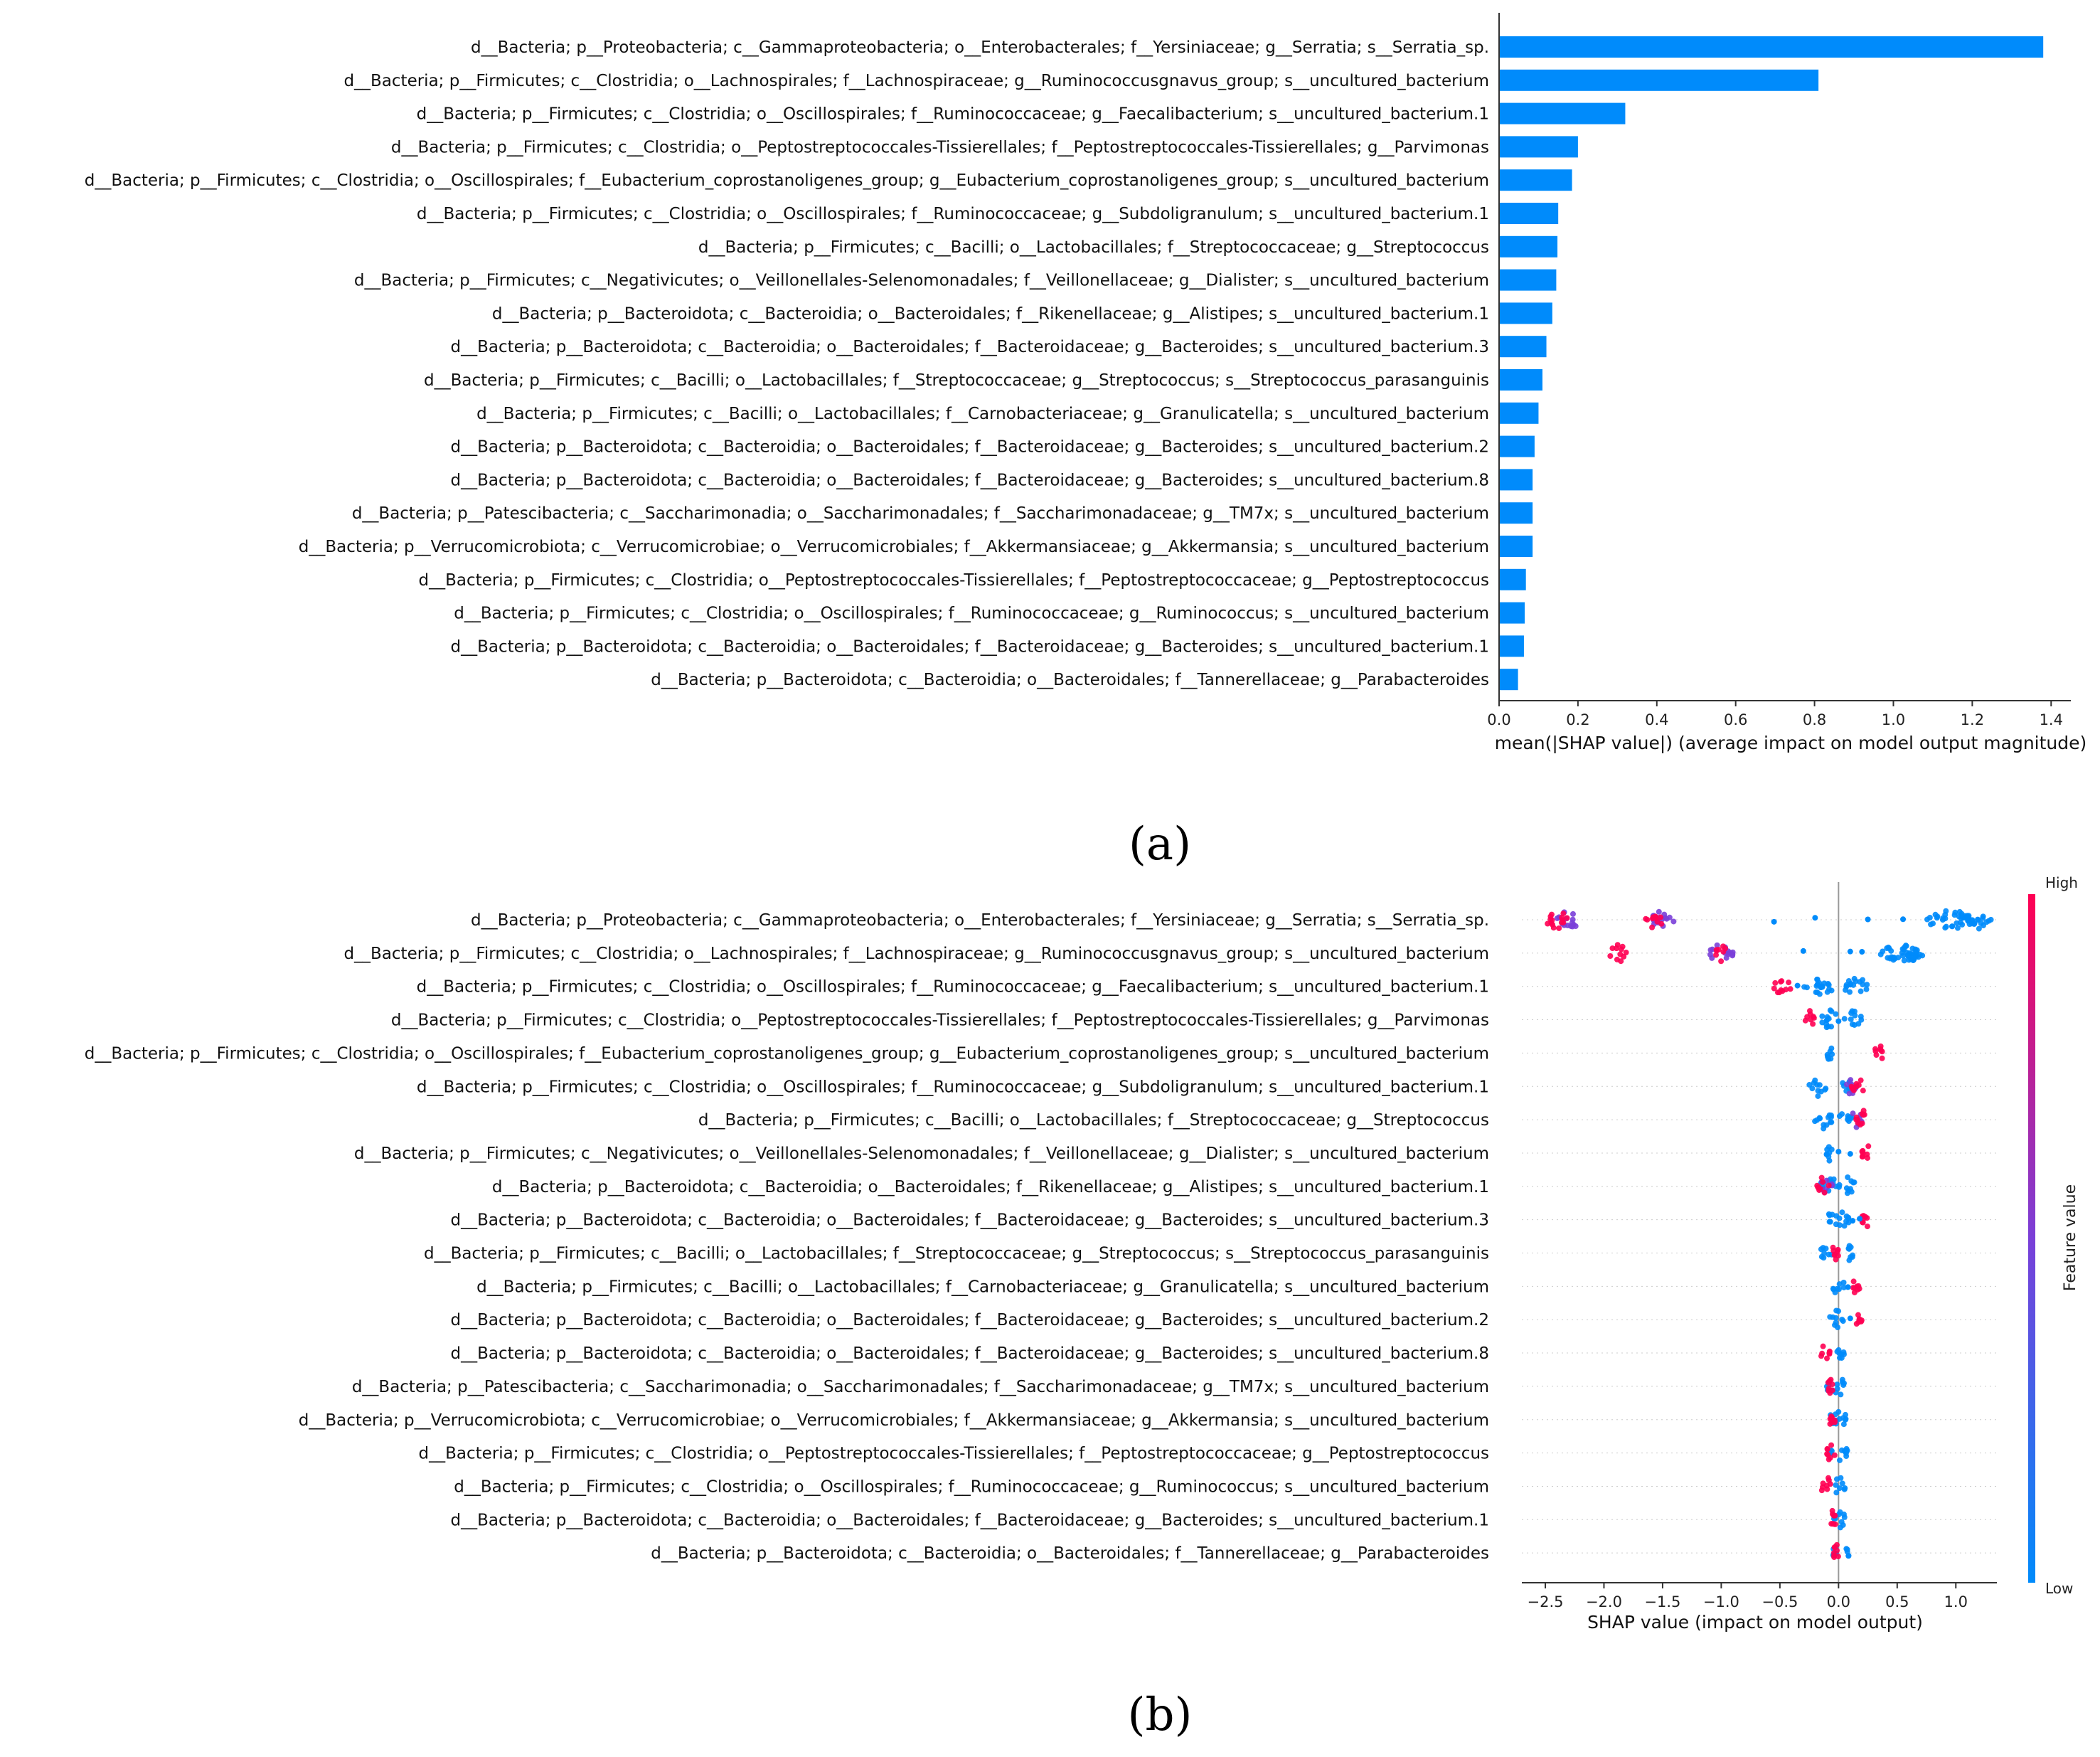 This screenshot has height=1757, width=2100. What do you see at coordinates (1578, 719) in the screenshot?
I see `x-tick-label: 0.2` at bounding box center [1578, 719].